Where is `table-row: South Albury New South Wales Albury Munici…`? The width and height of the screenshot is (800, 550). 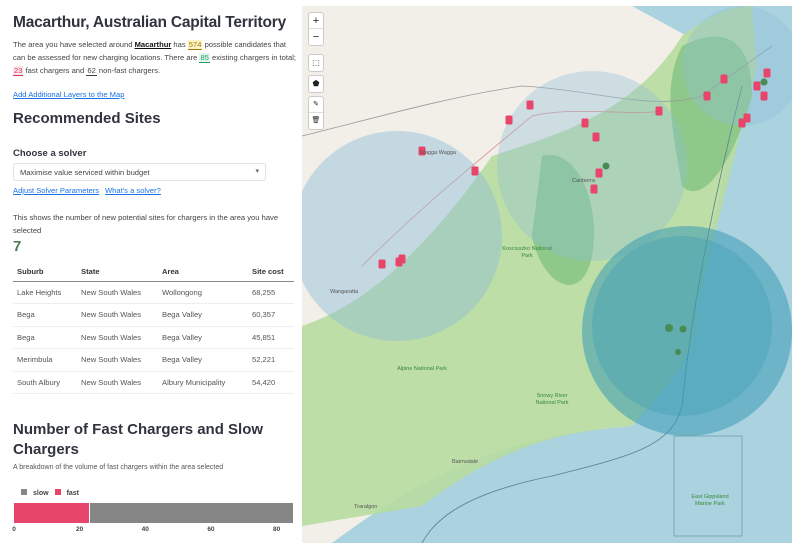 table-row: South Albury New South Wales Albury Munici… is located at coordinates (153, 382).